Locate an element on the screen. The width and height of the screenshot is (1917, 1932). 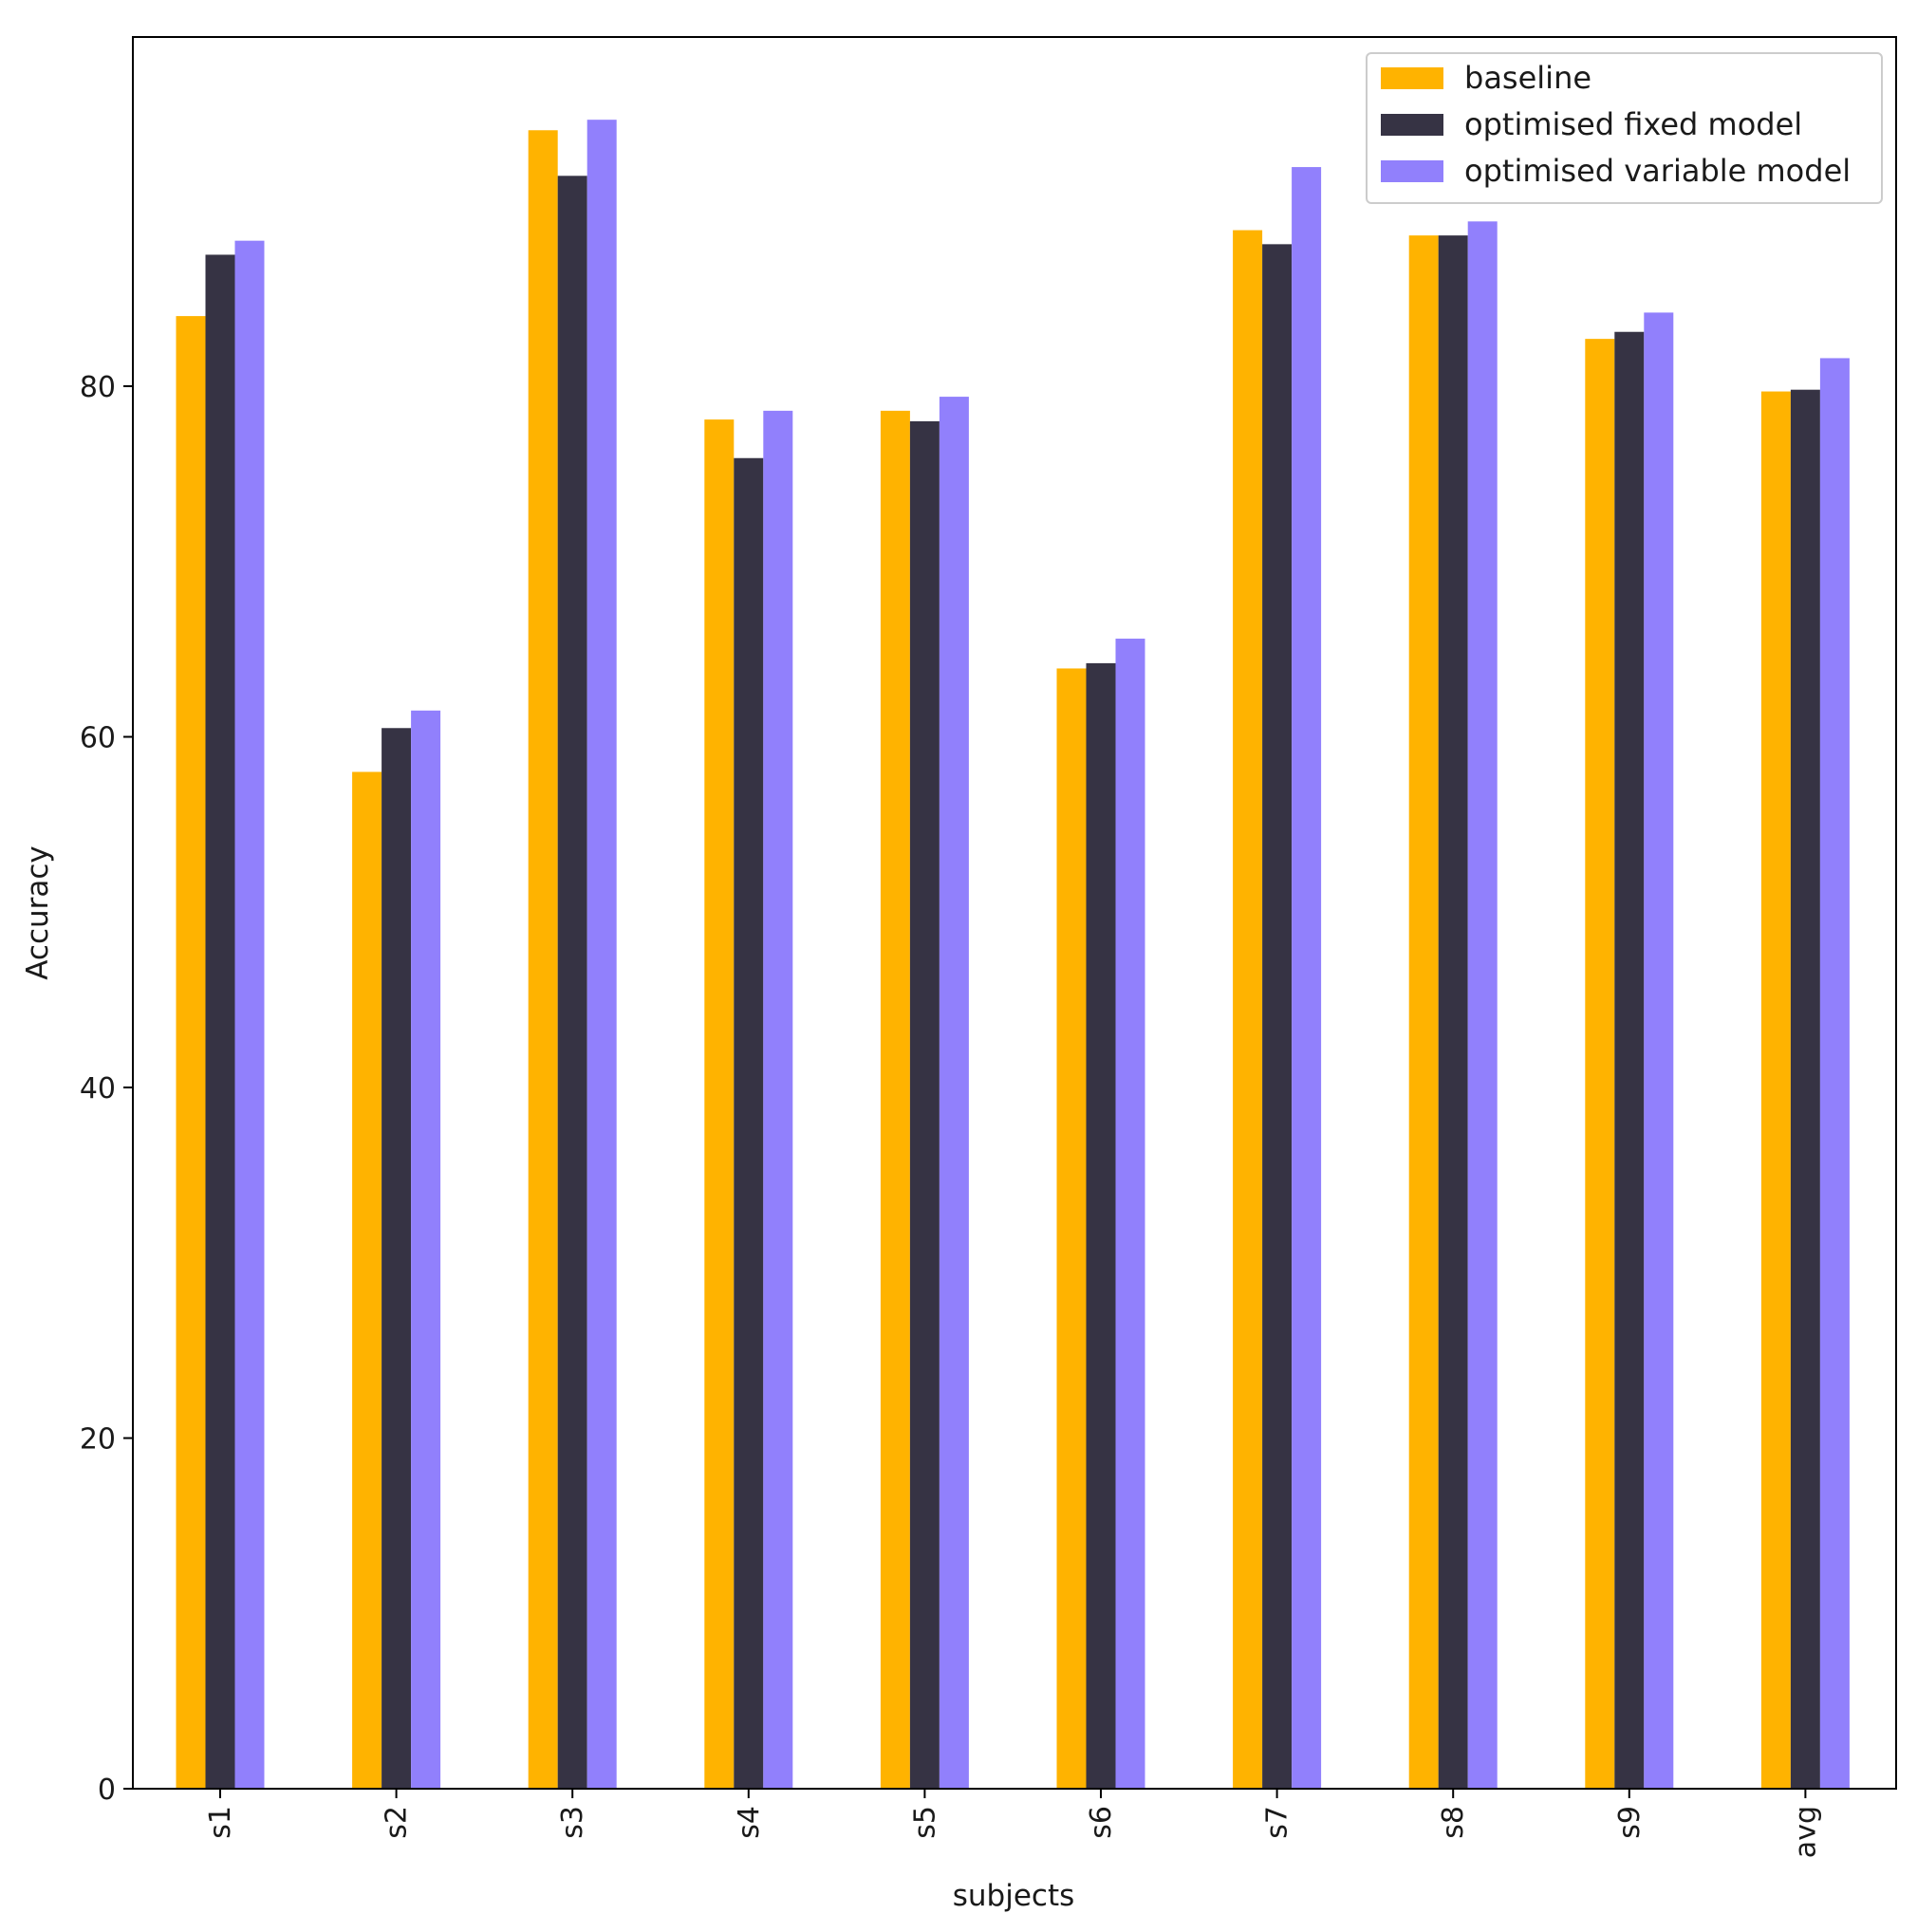
bar-s6-baseline is located at coordinates (1071, 1229).